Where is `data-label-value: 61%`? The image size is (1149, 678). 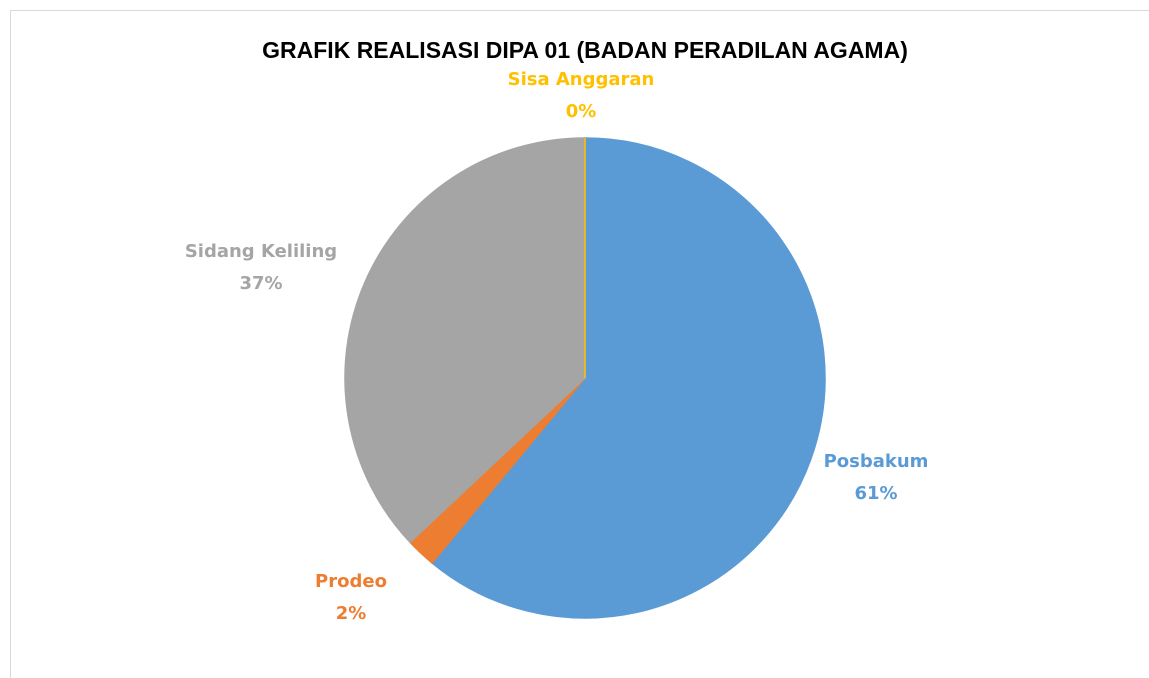
data-label-value: 61% is located at coordinates (875, 493).